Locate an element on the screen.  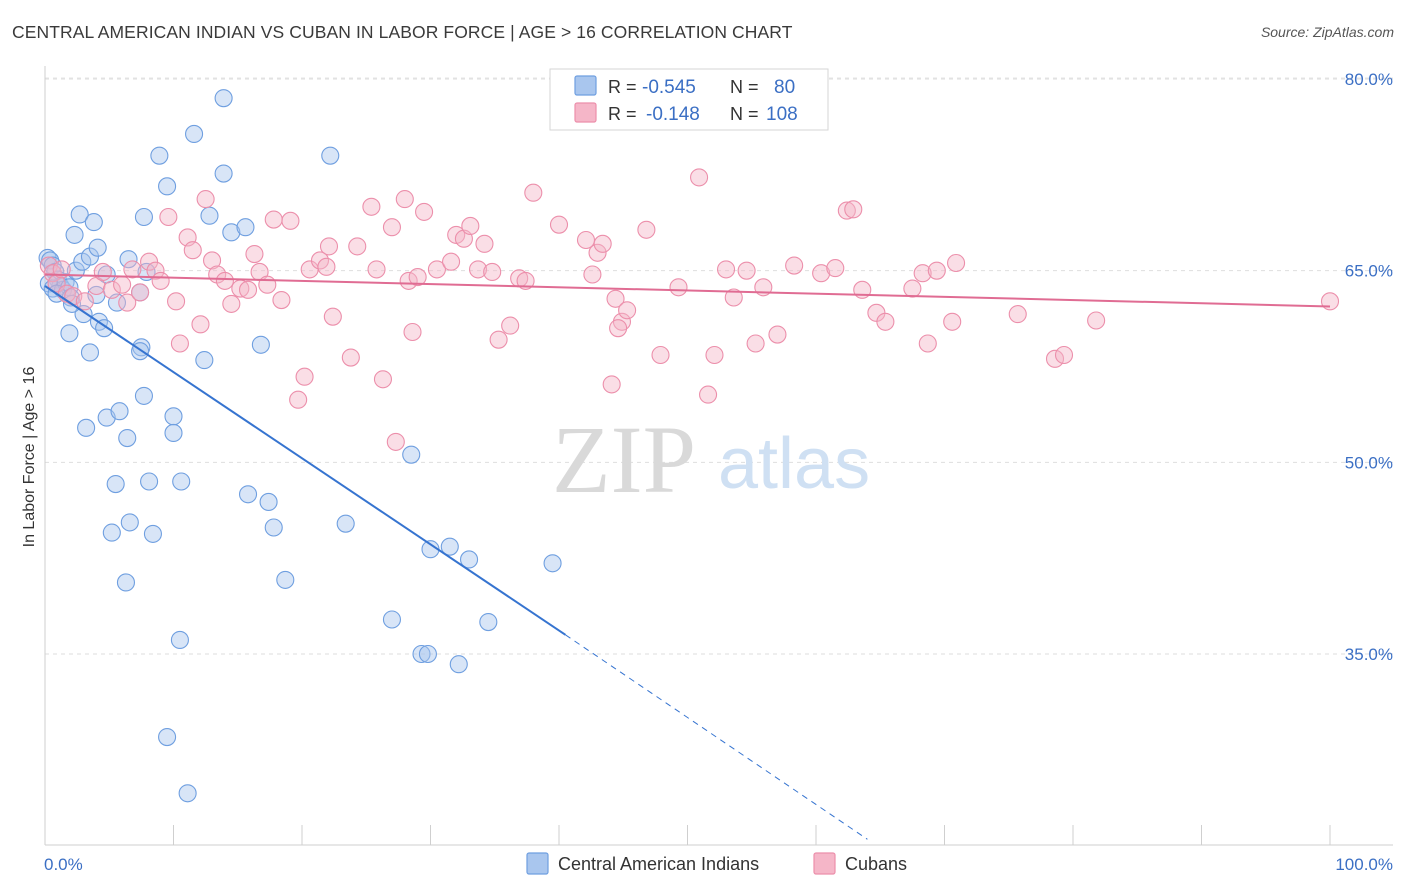
legend-swatch-central-american-indians is located at coordinates (585, 85).